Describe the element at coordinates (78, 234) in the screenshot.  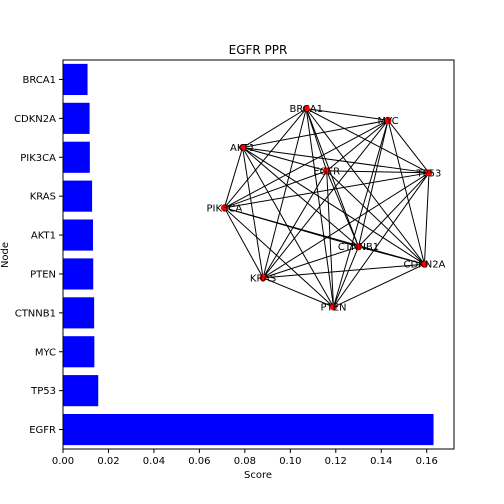
I see `bar-akt1` at that location.